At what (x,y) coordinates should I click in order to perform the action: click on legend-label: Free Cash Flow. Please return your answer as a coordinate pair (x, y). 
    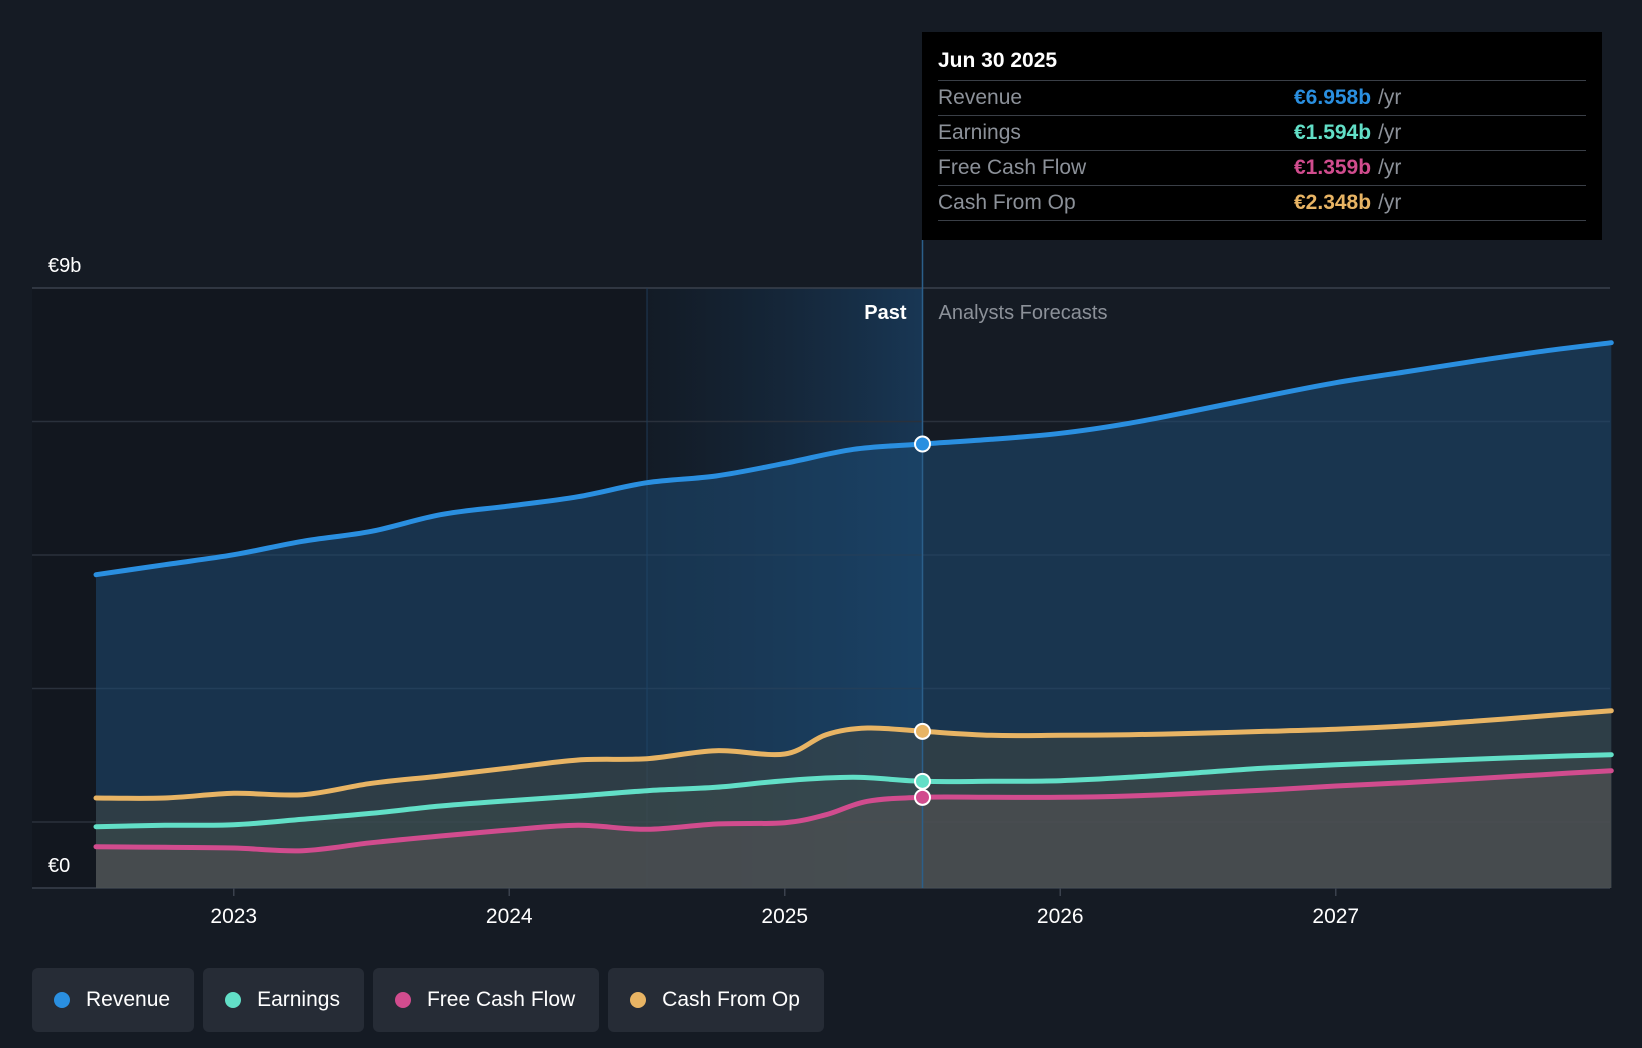
    Looking at the image, I should click on (501, 999).